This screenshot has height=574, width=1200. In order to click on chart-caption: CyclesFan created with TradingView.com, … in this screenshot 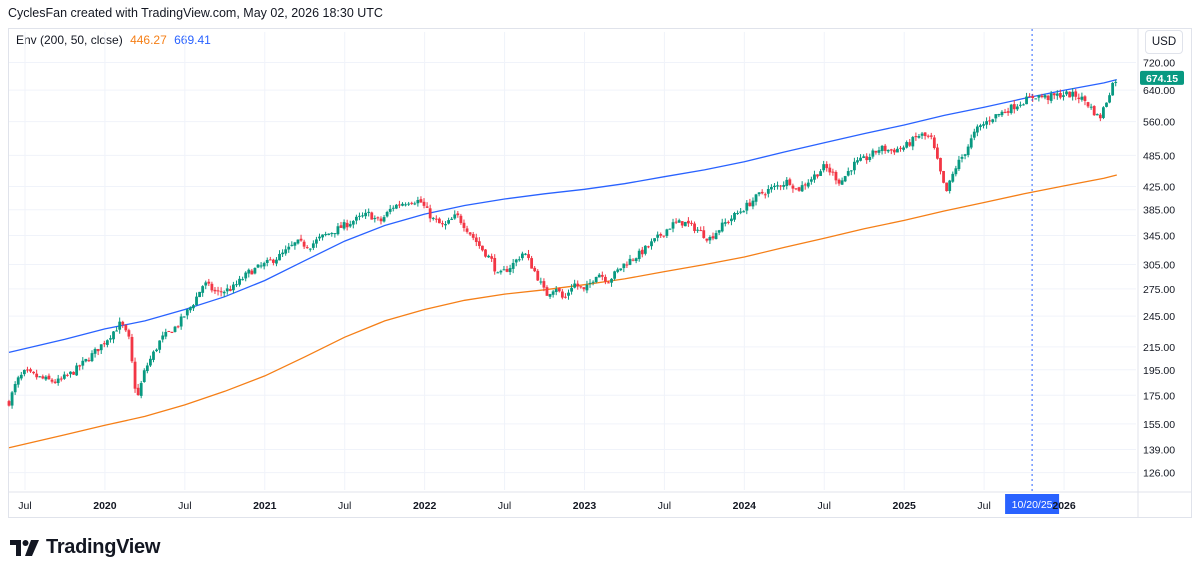, I will do `click(195, 13)`.